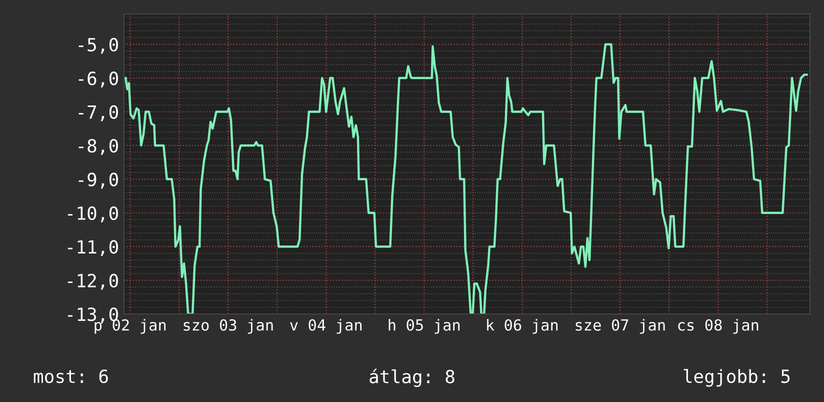 This screenshot has height=402, width=824. What do you see at coordinates (93, 248) in the screenshot?
I see `y-tick-label: -11,0` at bounding box center [93, 248].